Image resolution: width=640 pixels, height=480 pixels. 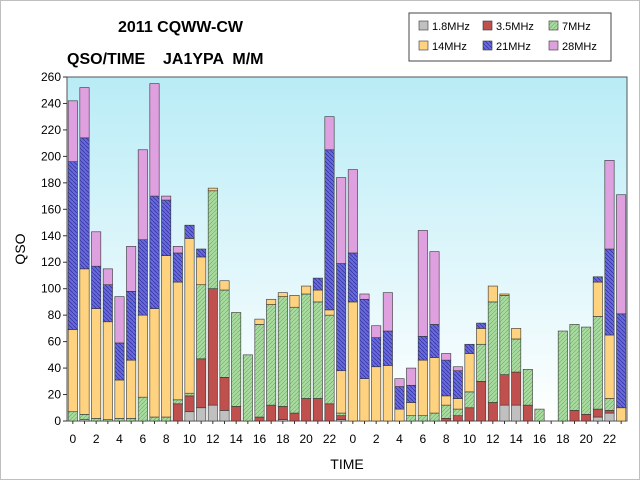 What do you see at coordinates (51, 77) in the screenshot?
I see `y-tick-label: 260` at bounding box center [51, 77].